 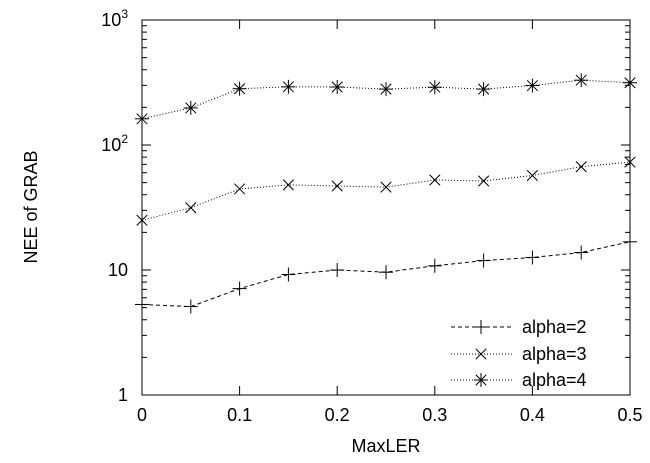 I want to click on x-tick-label: 0.4, so click(x=532, y=415).